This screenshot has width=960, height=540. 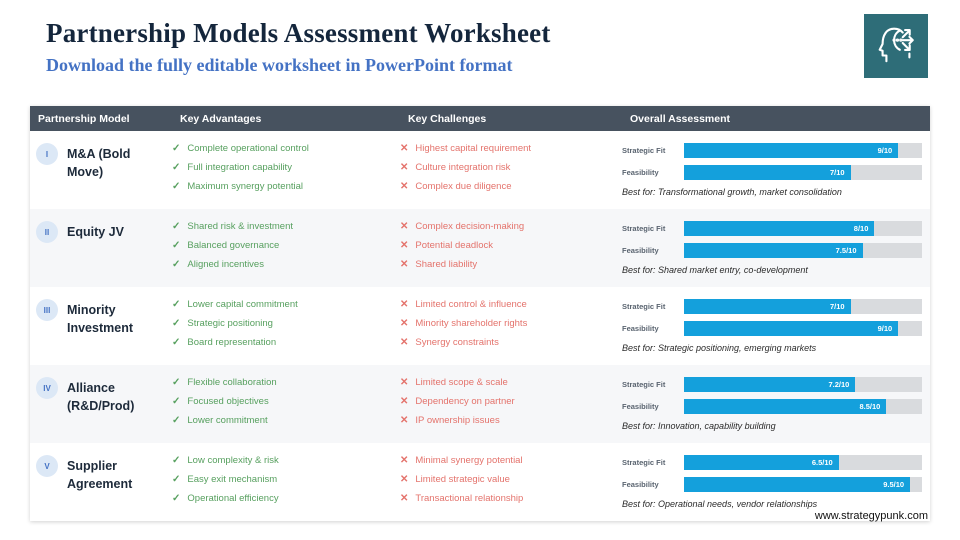 I want to click on model-cell: IV Alliance (R&D/Prod), so click(x=101, y=405).